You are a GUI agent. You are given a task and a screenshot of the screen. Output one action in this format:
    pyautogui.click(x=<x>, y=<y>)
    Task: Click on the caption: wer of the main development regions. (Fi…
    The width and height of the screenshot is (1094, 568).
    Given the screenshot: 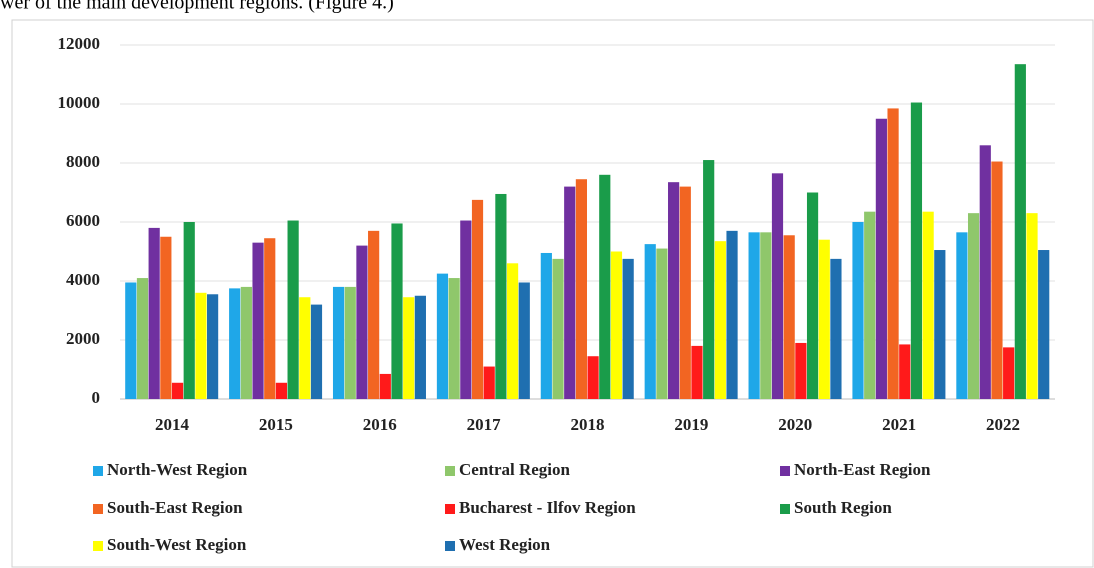 What is the action you would take?
    pyautogui.click(x=197, y=7)
    